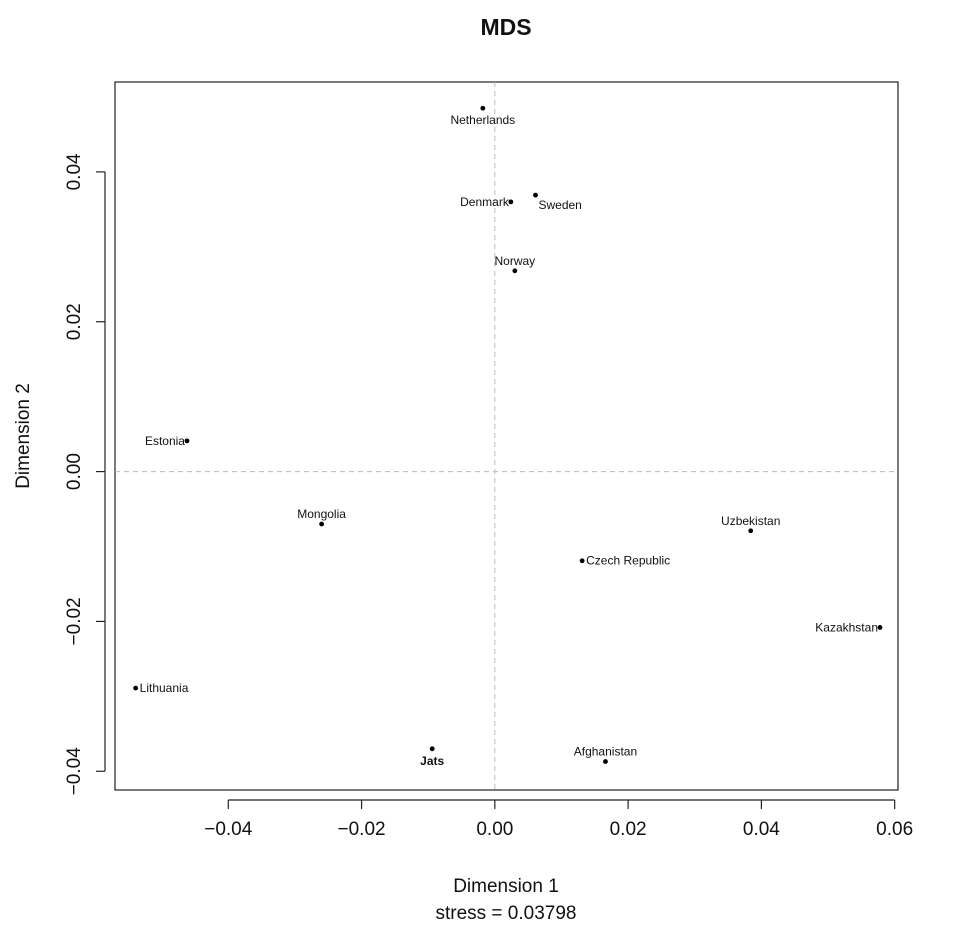 Image resolution: width=957 pixels, height=931 pixels. I want to click on y-tick-label: 0.02, so click(74, 321).